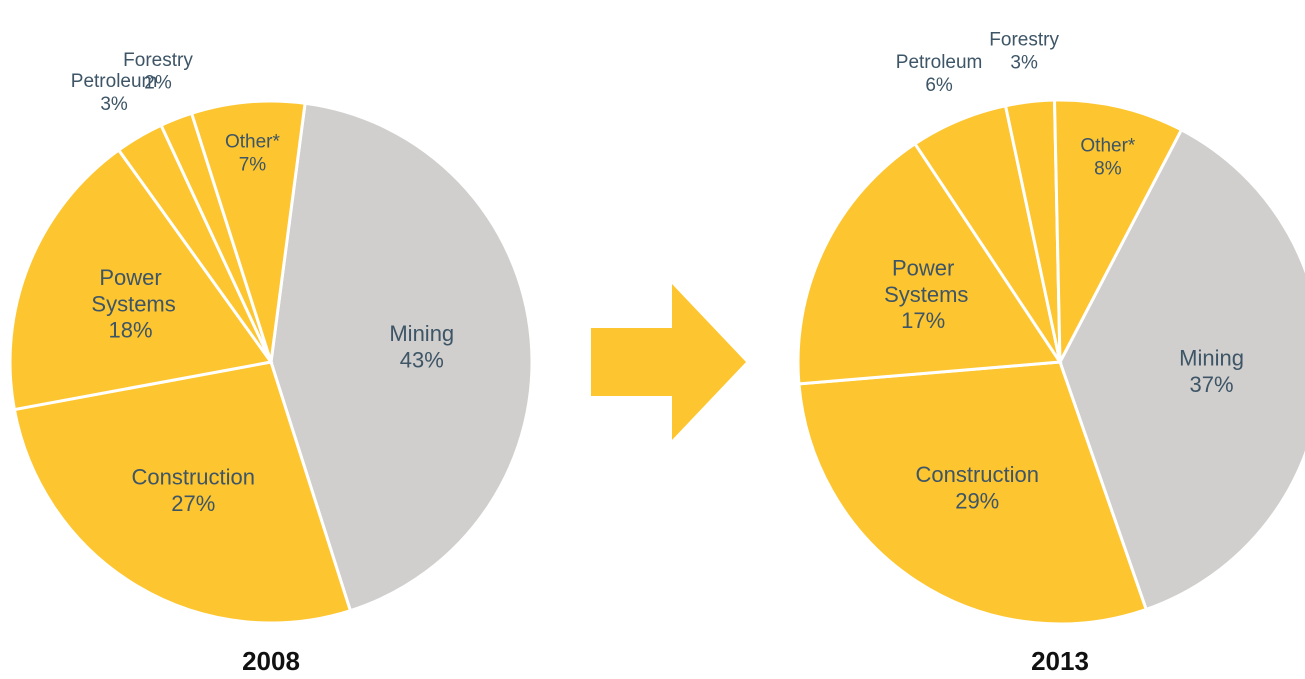  I want to click on slice-value-label: 37%, so click(1212, 384).